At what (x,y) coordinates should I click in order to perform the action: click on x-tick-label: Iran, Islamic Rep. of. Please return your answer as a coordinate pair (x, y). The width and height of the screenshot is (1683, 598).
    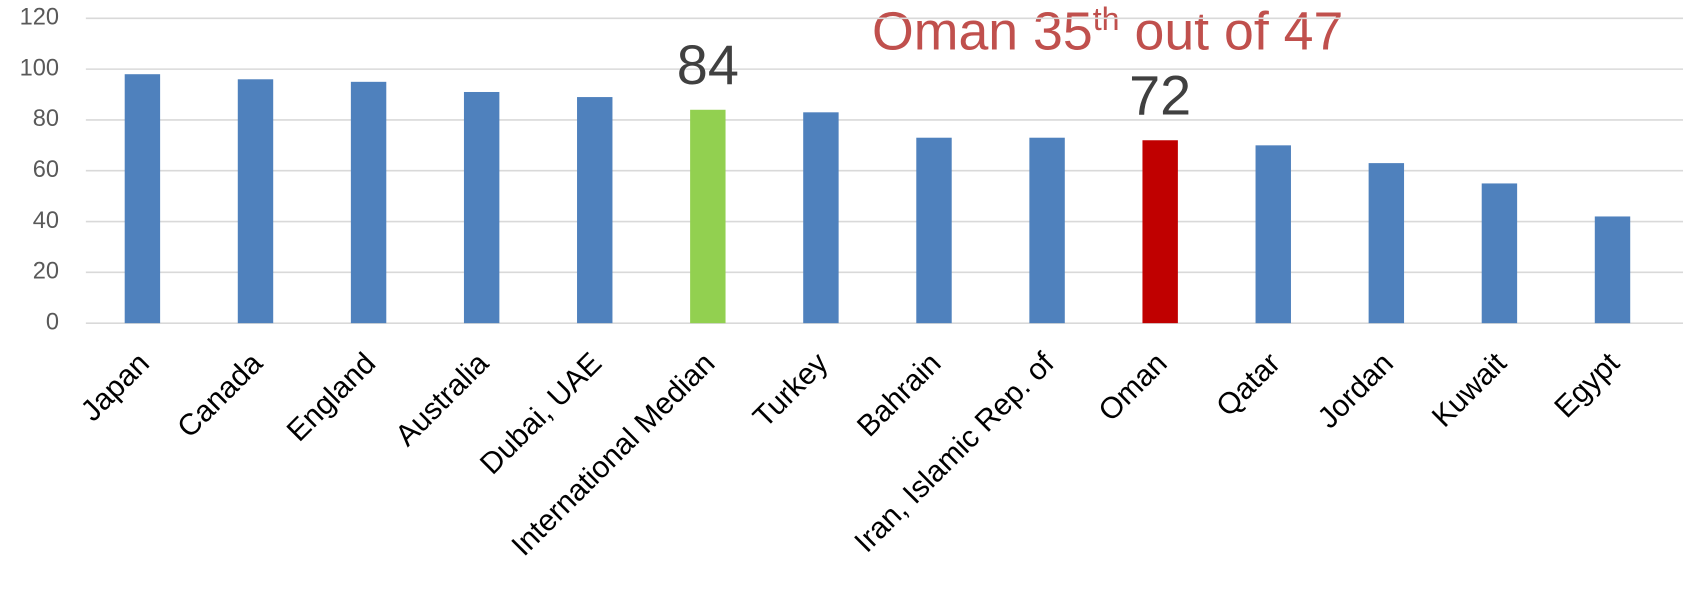
    Looking at the image, I should click on (954, 452).